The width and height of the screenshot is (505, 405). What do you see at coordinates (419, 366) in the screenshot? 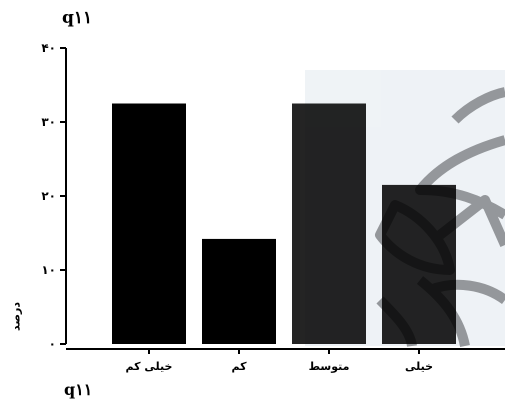
I see `x-tick-label: خیلی` at bounding box center [419, 366].